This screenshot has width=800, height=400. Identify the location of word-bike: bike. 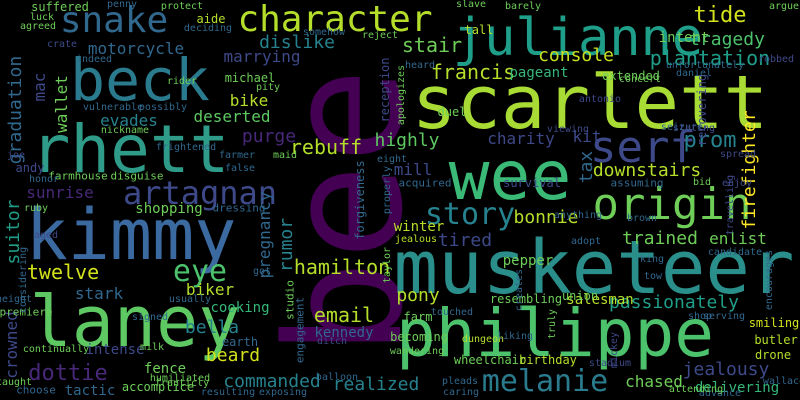
(249, 100).